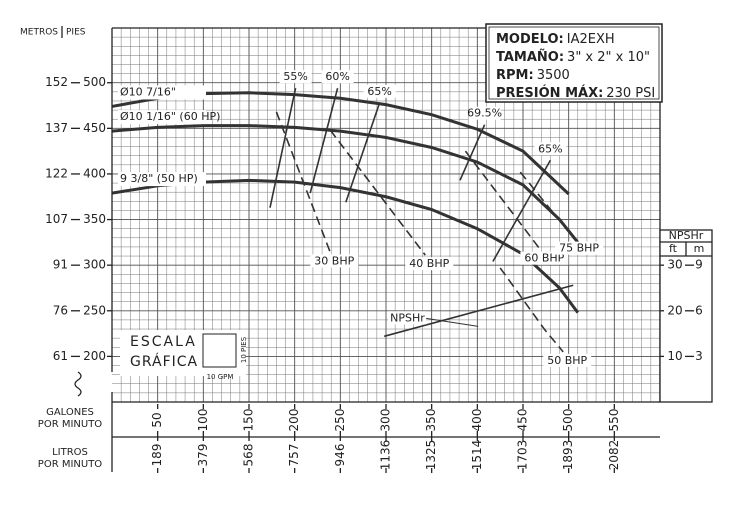  Describe the element at coordinates (340, 420) in the screenshot. I see `x-tick-label: 250` at that location.